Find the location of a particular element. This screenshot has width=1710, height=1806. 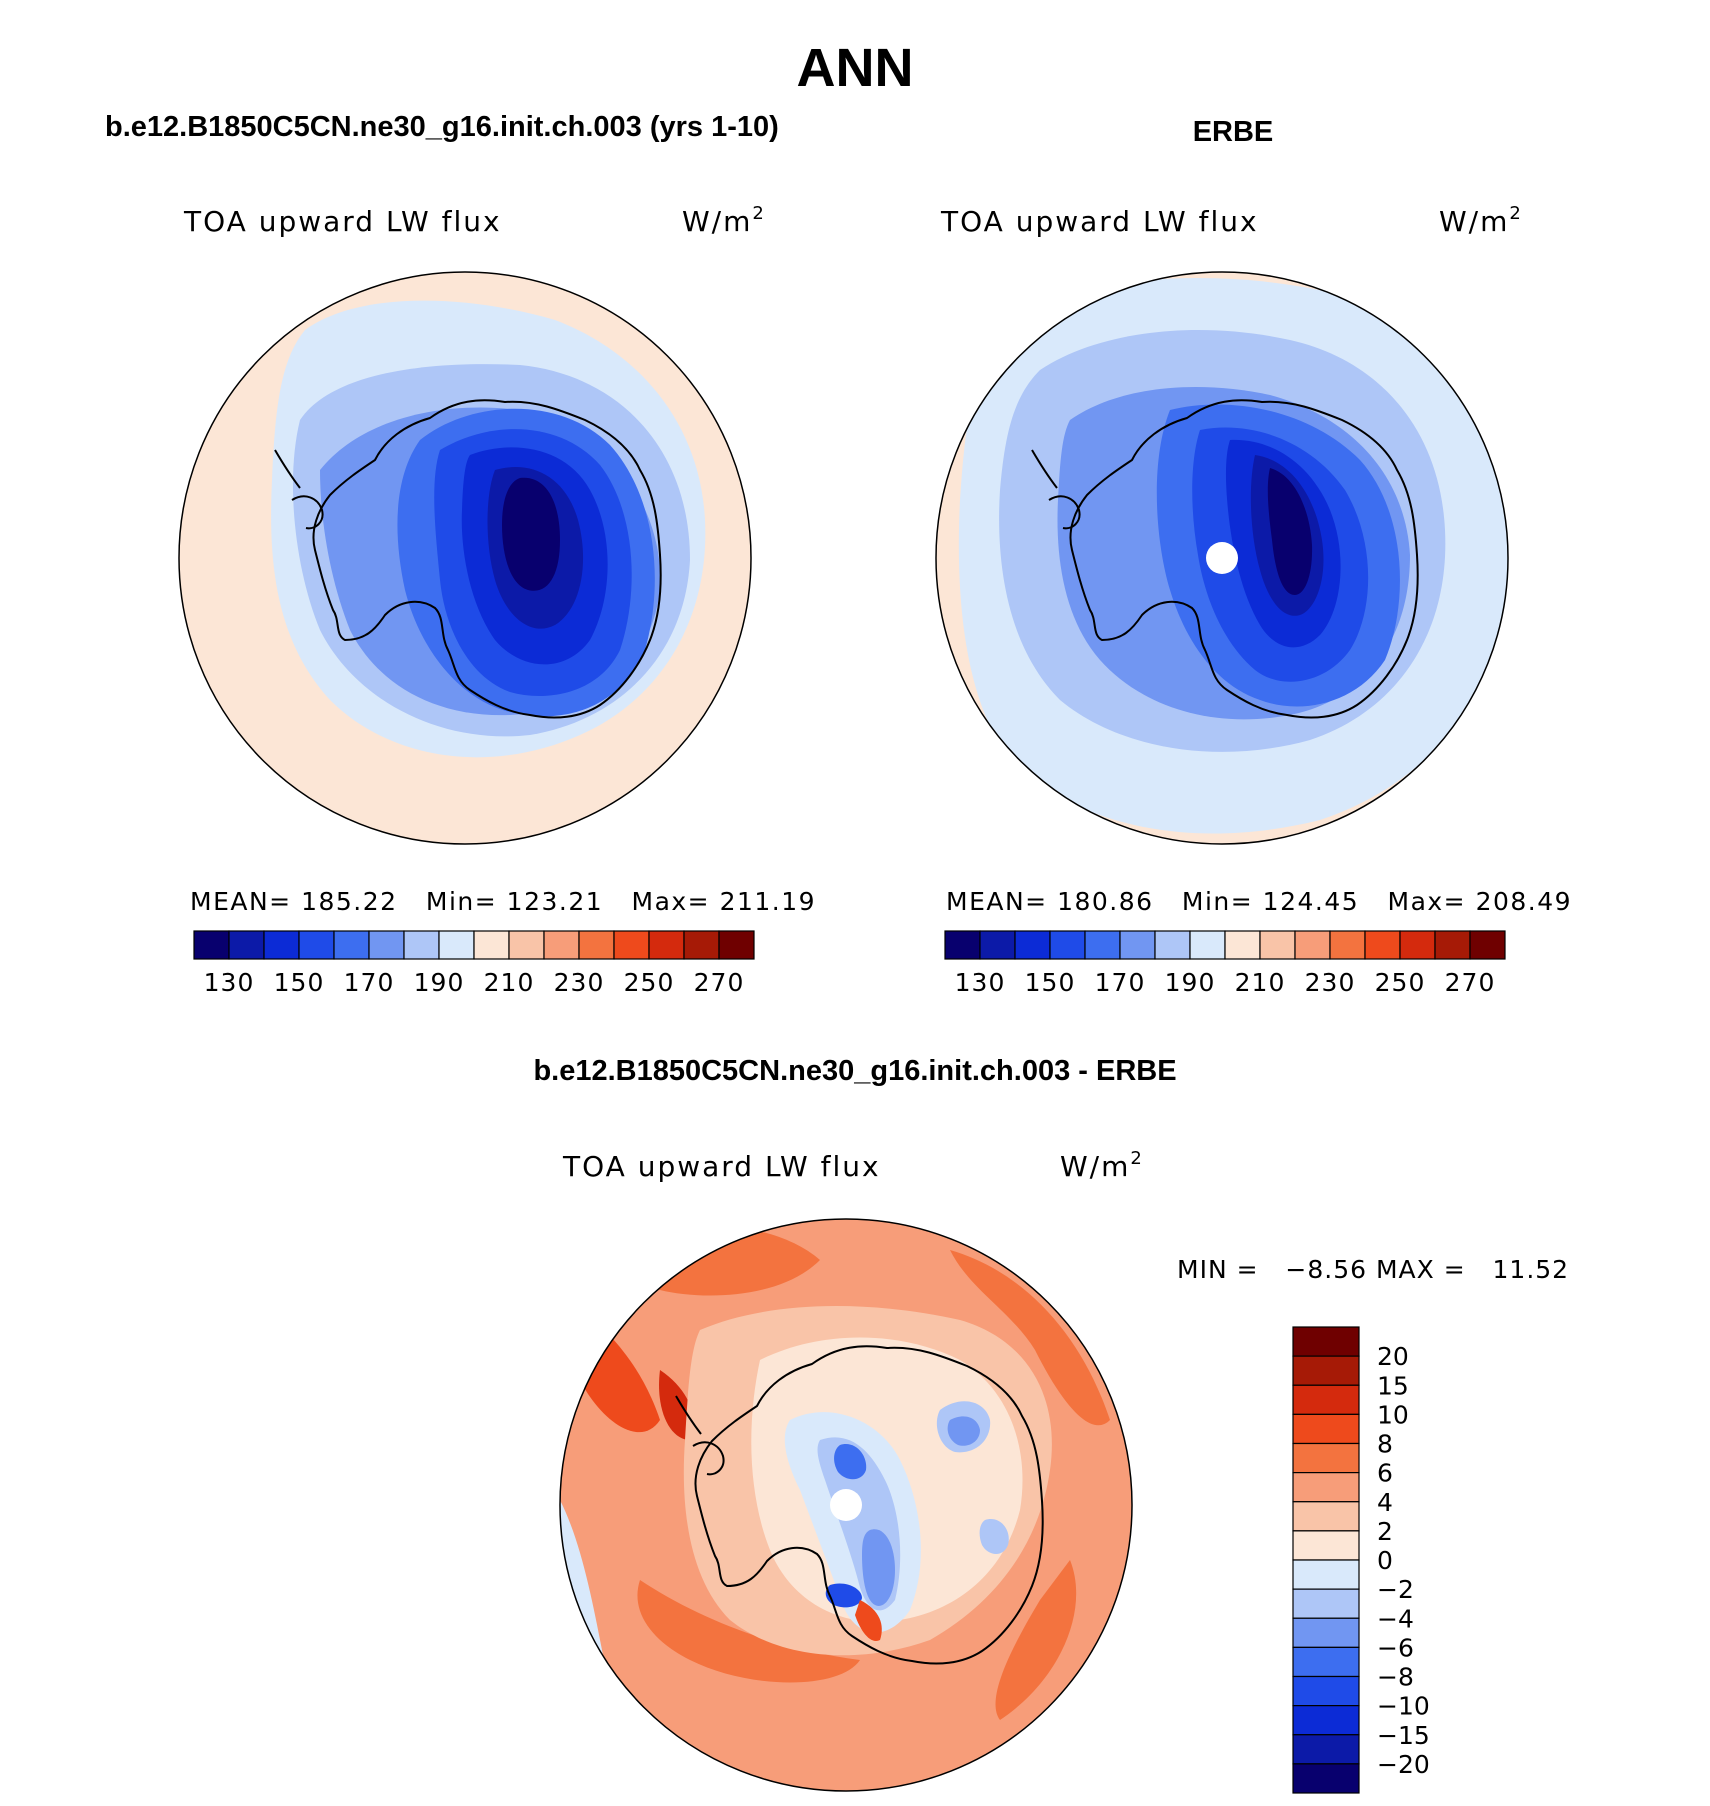

panel2-title: ERBE is located at coordinates (1233, 132).